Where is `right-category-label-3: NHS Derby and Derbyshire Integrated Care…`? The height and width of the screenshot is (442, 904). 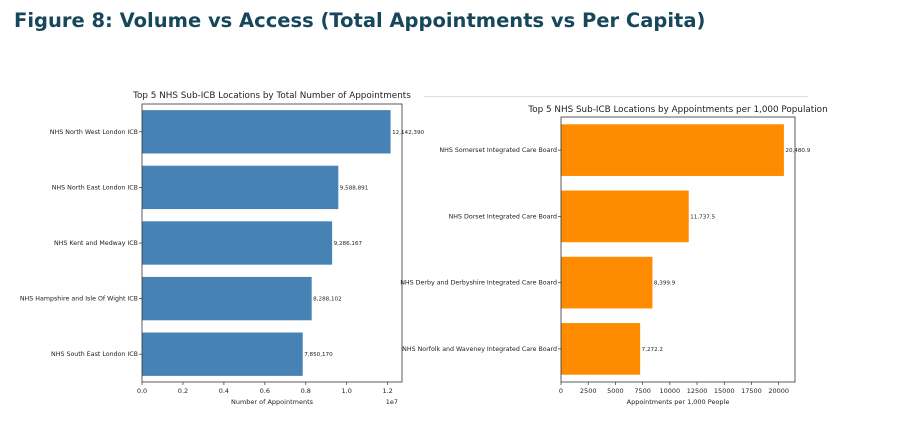 right-category-label-3: NHS Derby and Derbyshire Integrated Care… is located at coordinates (478, 283).